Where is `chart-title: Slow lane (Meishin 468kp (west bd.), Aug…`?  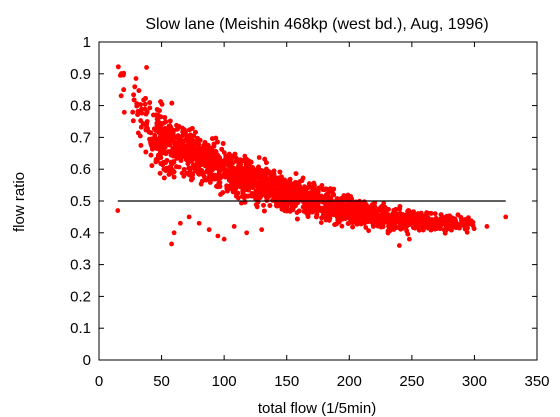
chart-title: Slow lane (Meishin 468kp (west bd.), Aug… is located at coordinates (316, 24).